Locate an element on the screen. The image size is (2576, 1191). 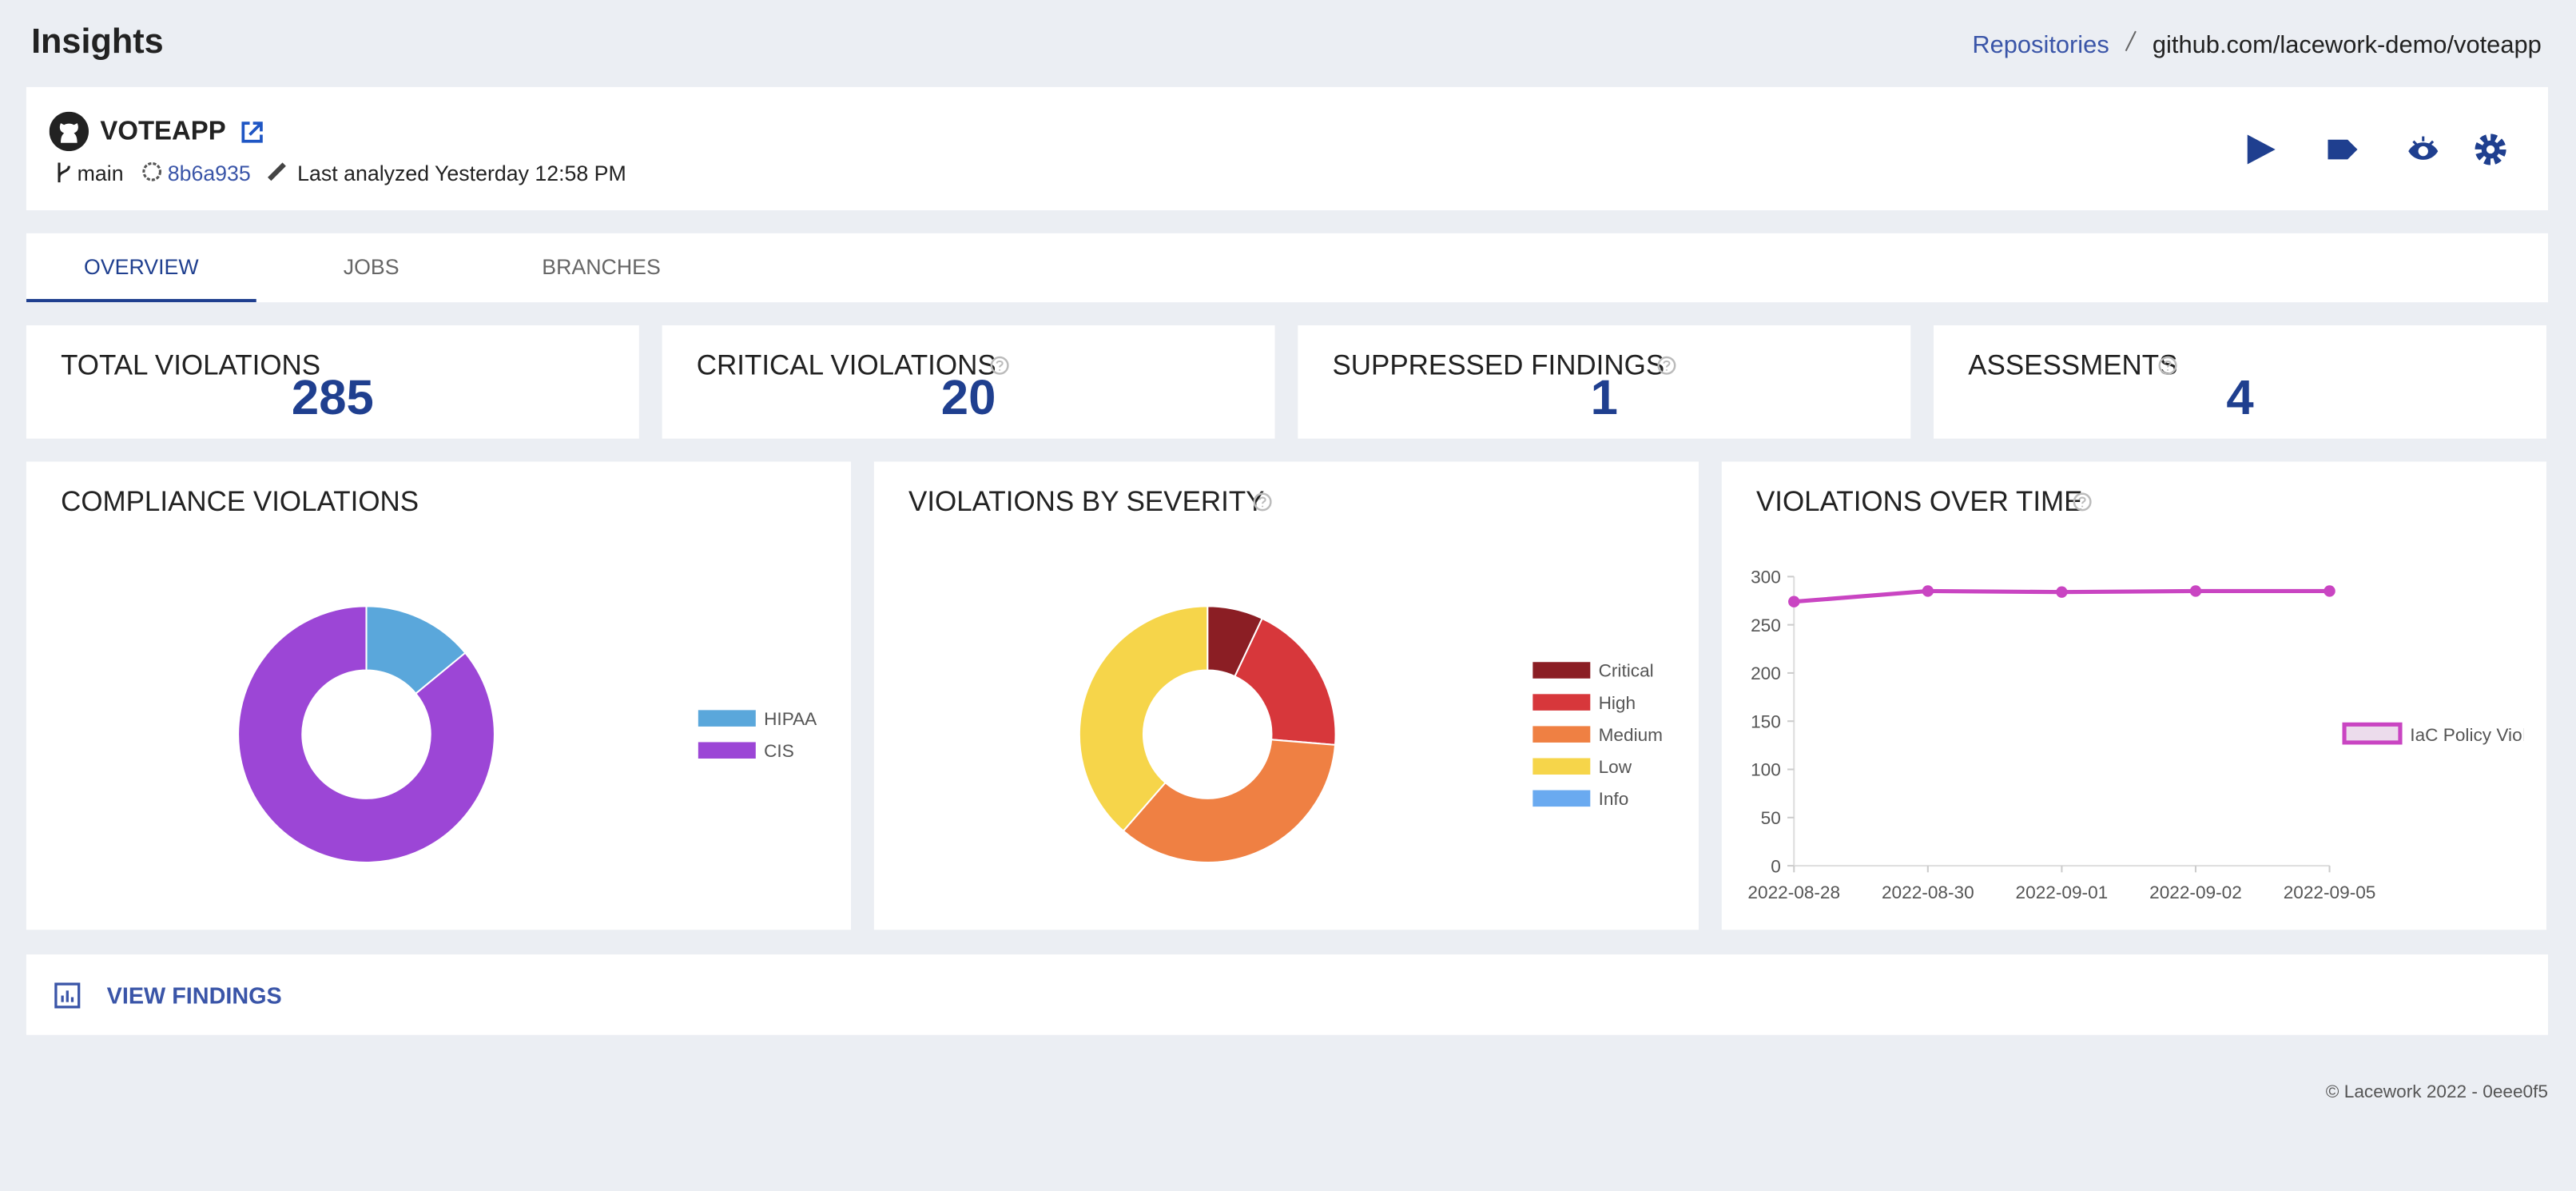
stat-label: SUPPRESSED FINDINGS is located at coordinates (1498, 365).